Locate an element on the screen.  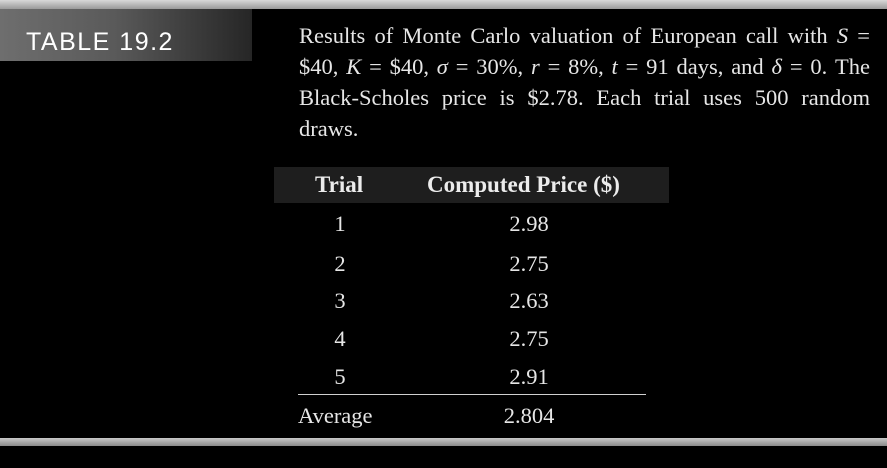
table-row: 3 2.63 is located at coordinates (471, 301).